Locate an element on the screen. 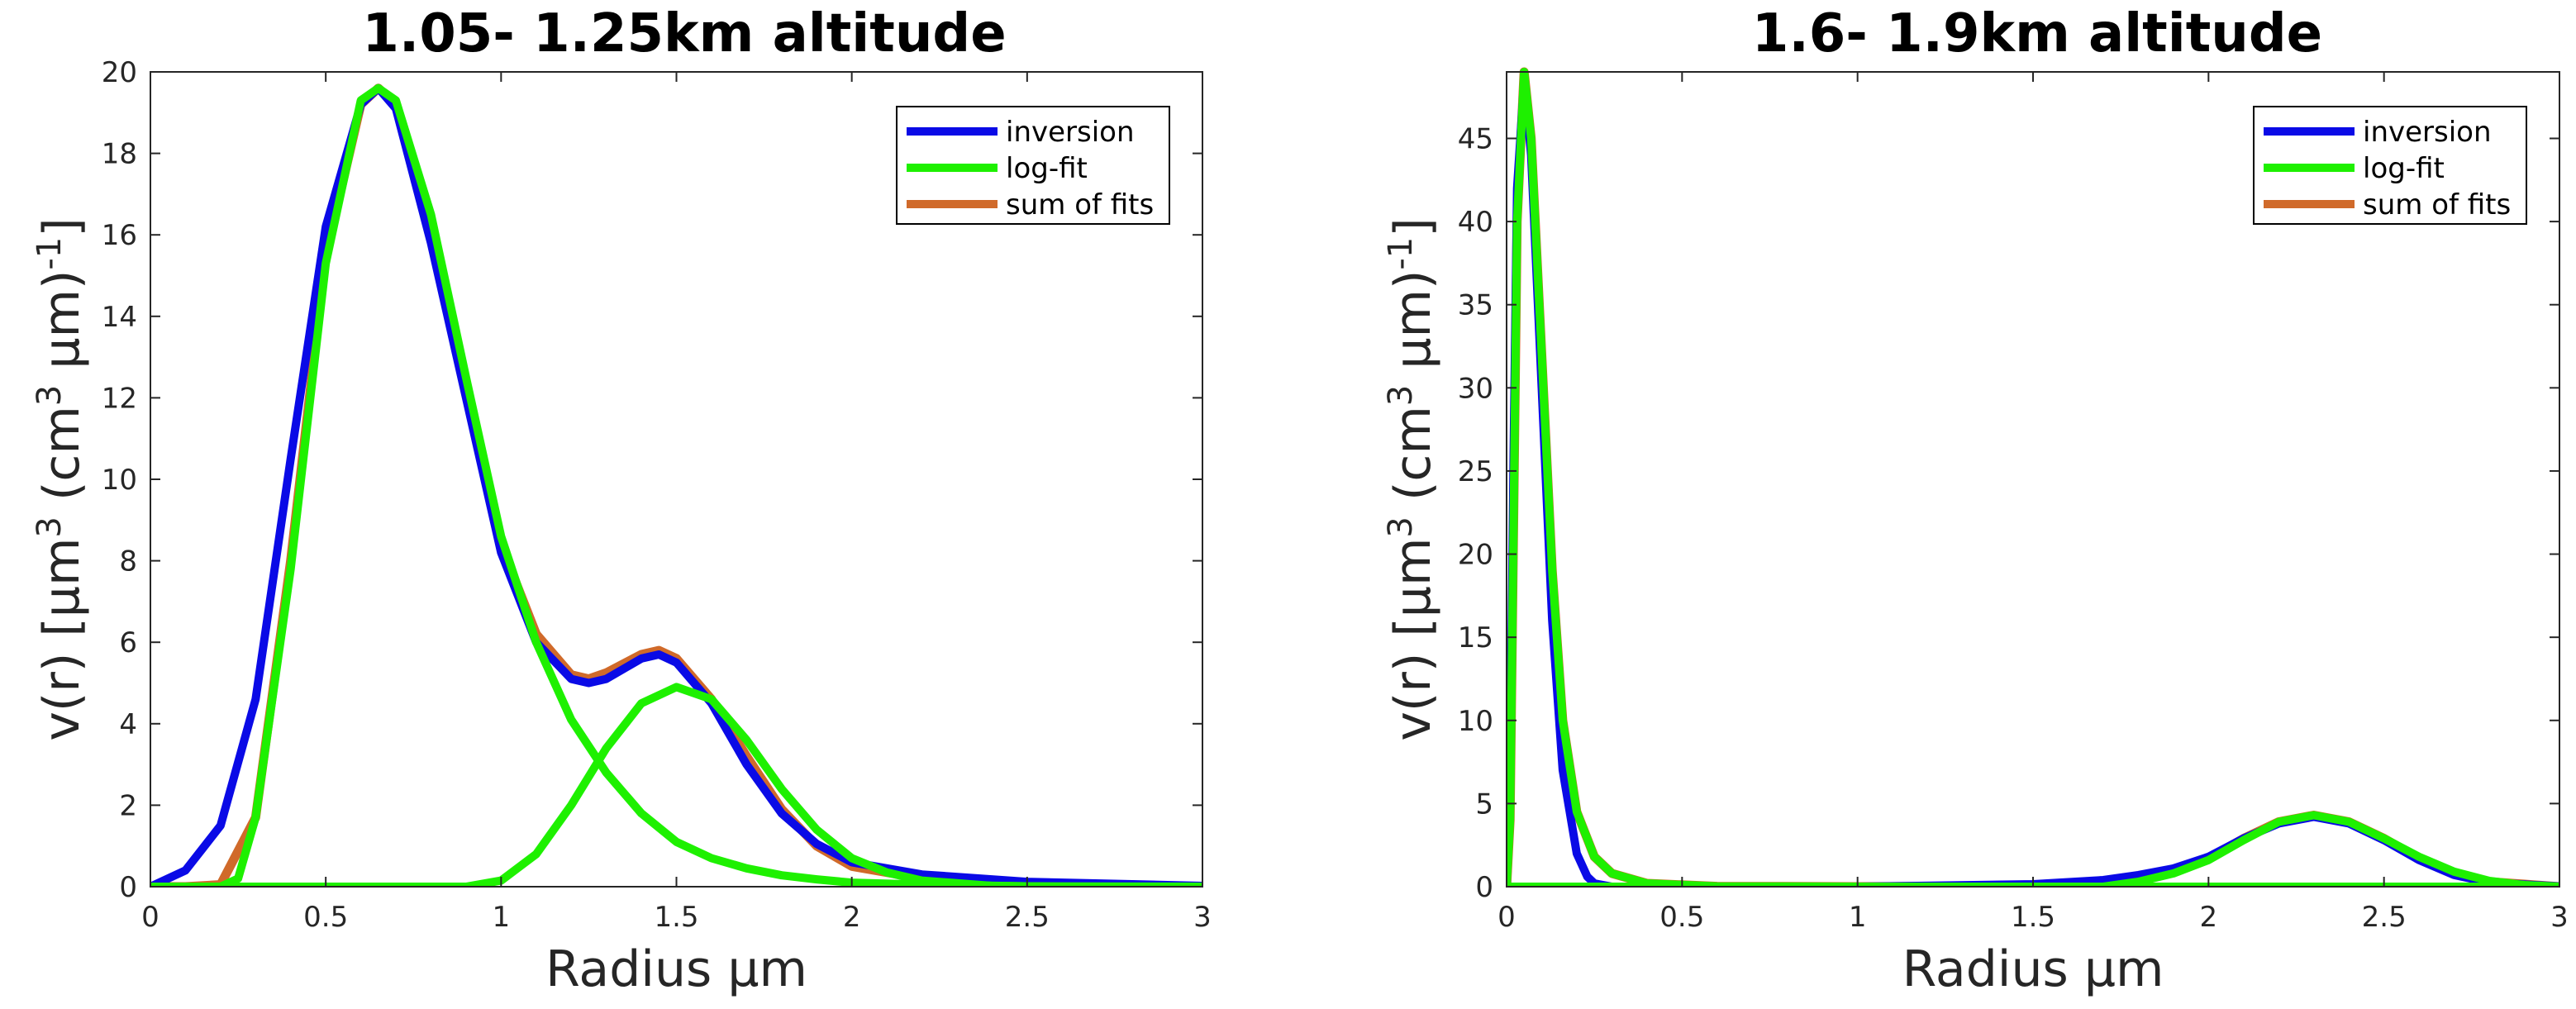 The image size is (2576, 1009). y-tick-label: 2 is located at coordinates (128, 805).